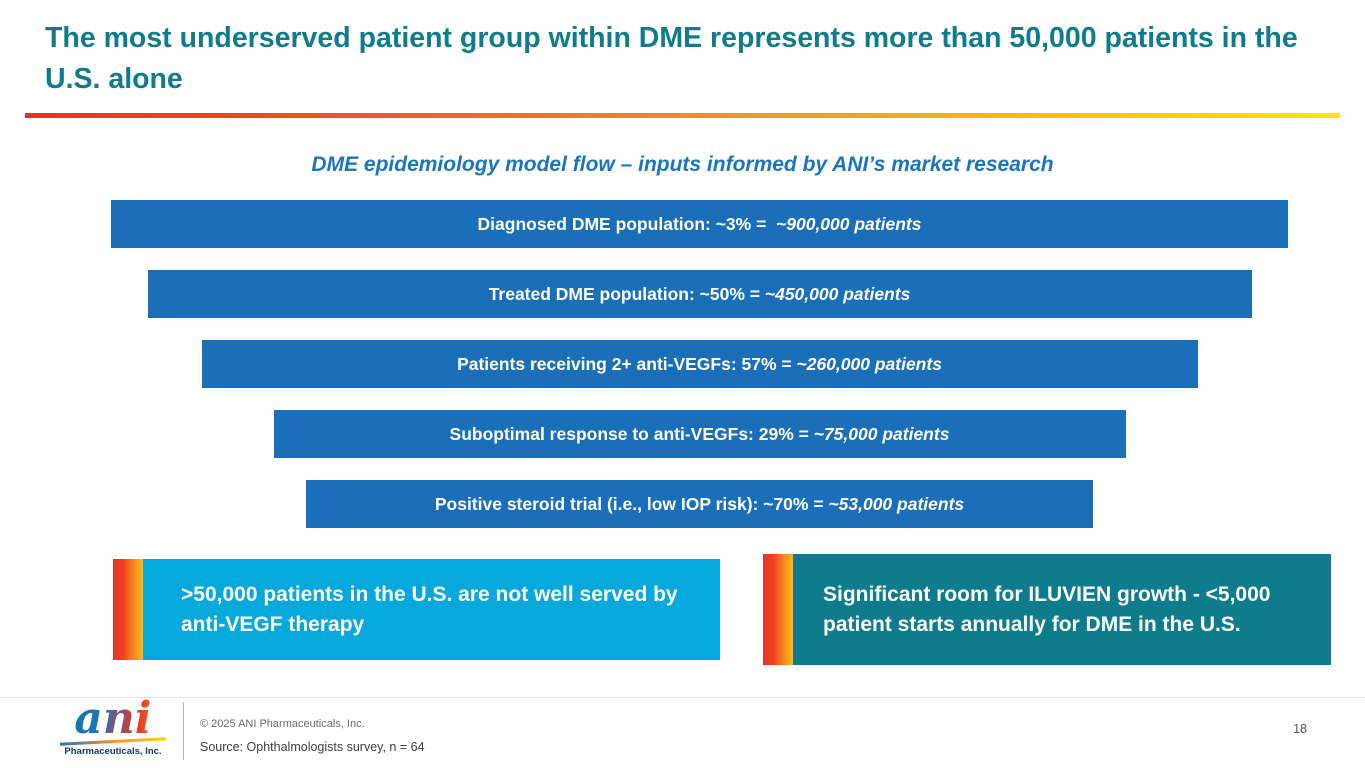 The image size is (1365, 768). I want to click on funnel-bar-value: ~53,000 patients, so click(894, 503).